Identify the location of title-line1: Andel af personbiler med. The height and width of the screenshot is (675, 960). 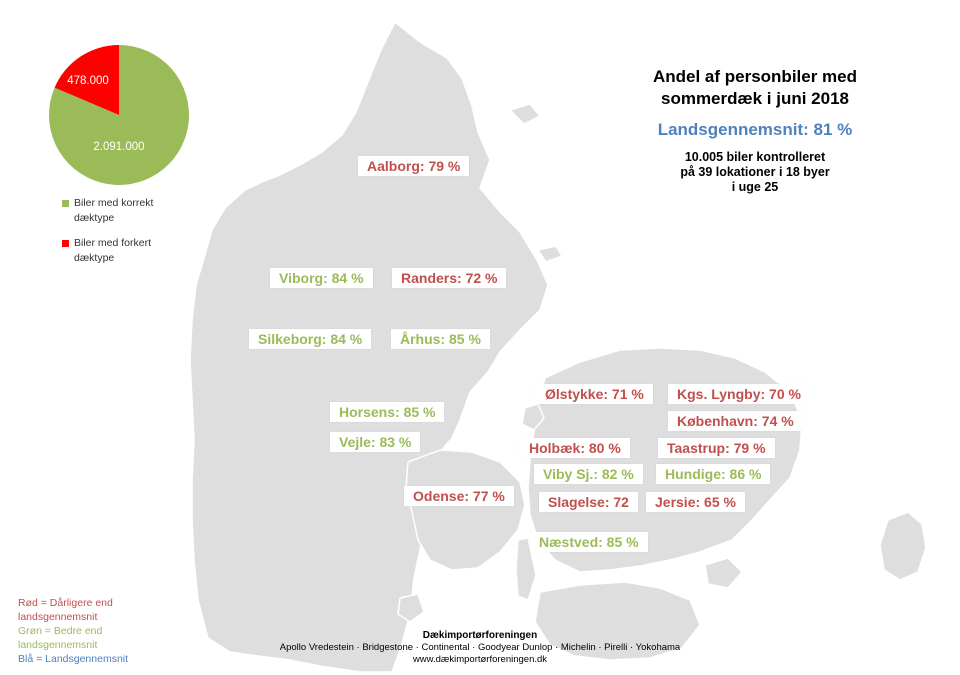
(755, 76).